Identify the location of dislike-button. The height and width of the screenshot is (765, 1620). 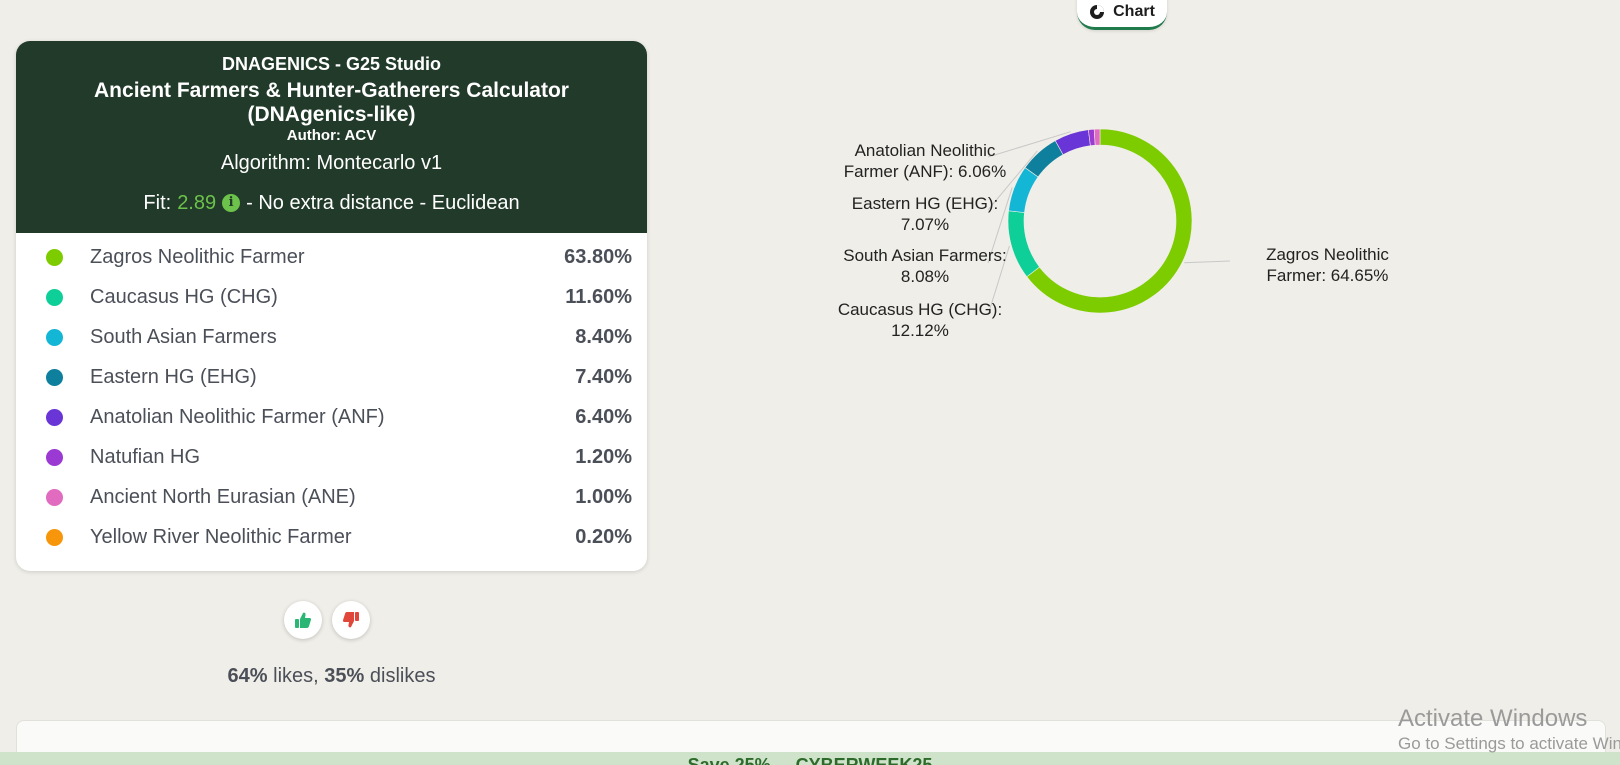
(351, 620).